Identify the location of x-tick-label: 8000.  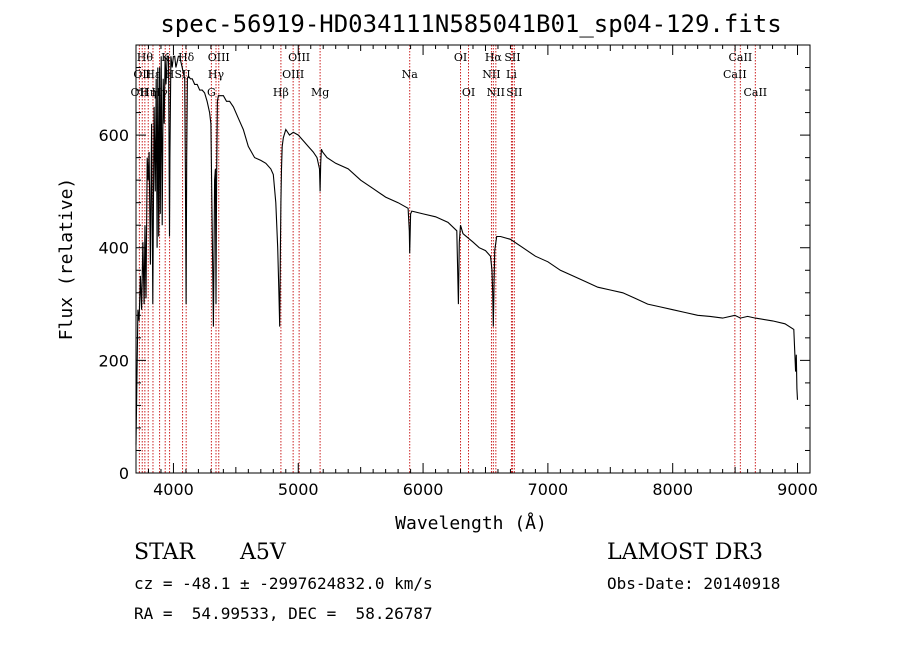
(672, 489).